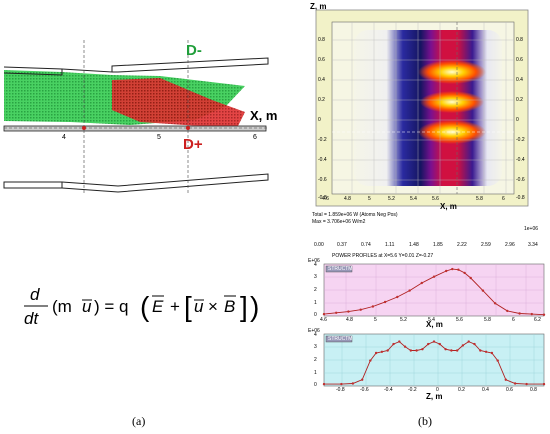  I want to click on axis-strip, so click(135, 128).